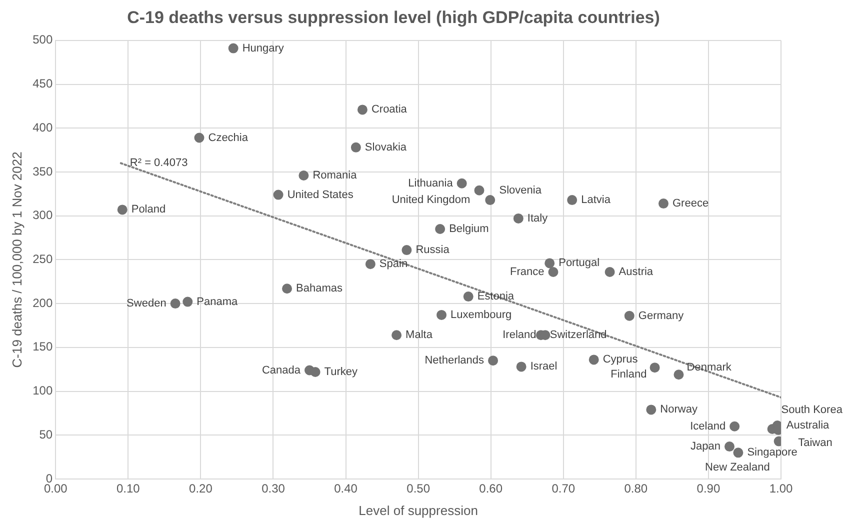 Image resolution: width=853 pixels, height=527 pixels. Describe the element at coordinates (705, 446) in the screenshot. I see `annotation: Japan` at that location.